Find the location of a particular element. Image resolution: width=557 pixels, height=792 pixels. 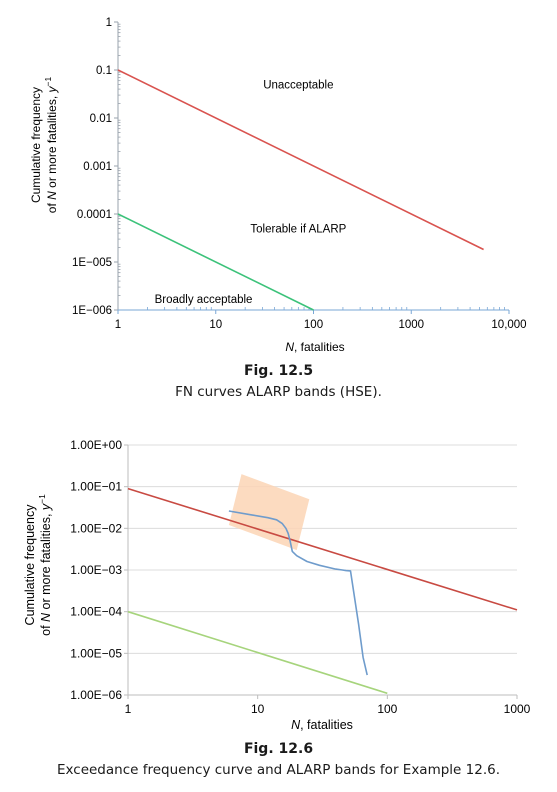

figure-caption-12-5: FN curves ALARP bands (HSE). is located at coordinates (278, 392).